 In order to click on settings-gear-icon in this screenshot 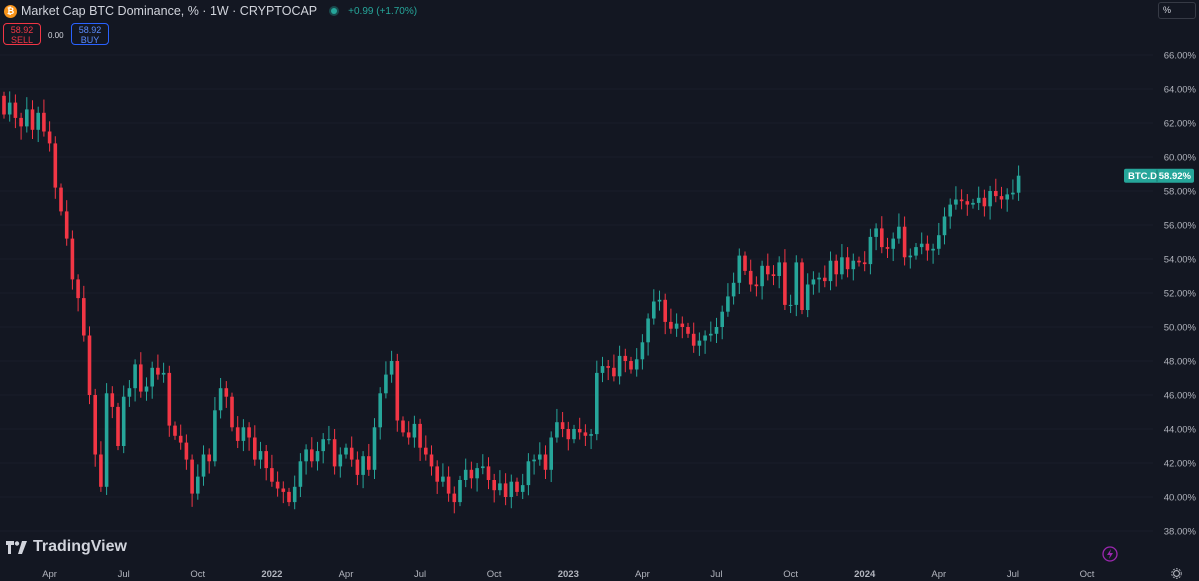, I will do `click(1176, 573)`.